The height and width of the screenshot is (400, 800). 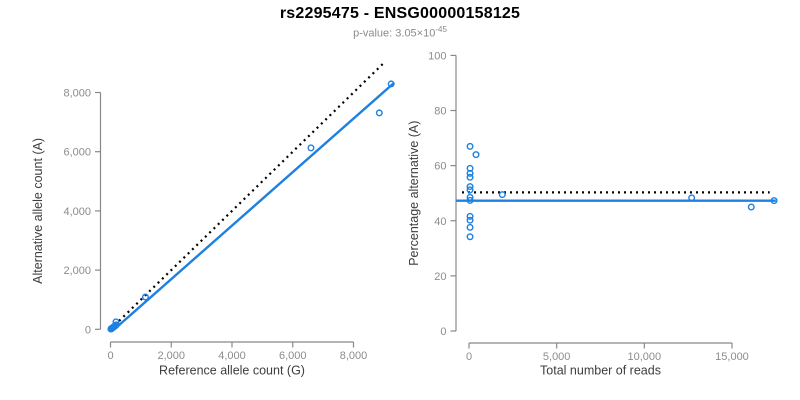 What do you see at coordinates (232, 356) in the screenshot?
I see `x-tick-label: 4,000` at bounding box center [232, 356].